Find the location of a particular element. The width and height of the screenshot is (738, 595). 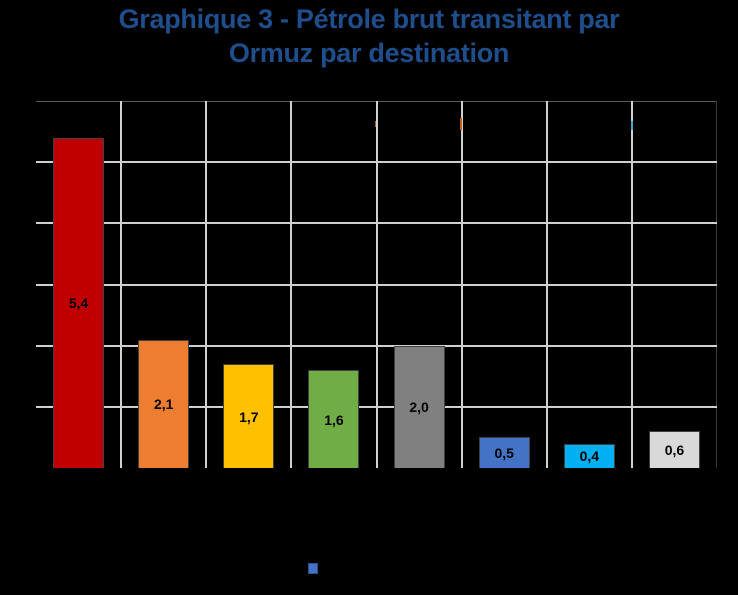

bar-value-label: 1,7 is located at coordinates (249, 416).